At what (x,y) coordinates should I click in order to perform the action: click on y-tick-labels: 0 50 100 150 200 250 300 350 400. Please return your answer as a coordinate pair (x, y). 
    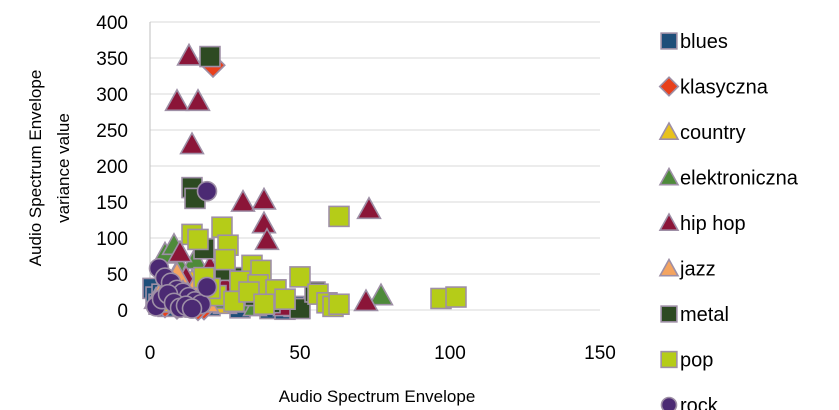
    Looking at the image, I should click on (112, 167).